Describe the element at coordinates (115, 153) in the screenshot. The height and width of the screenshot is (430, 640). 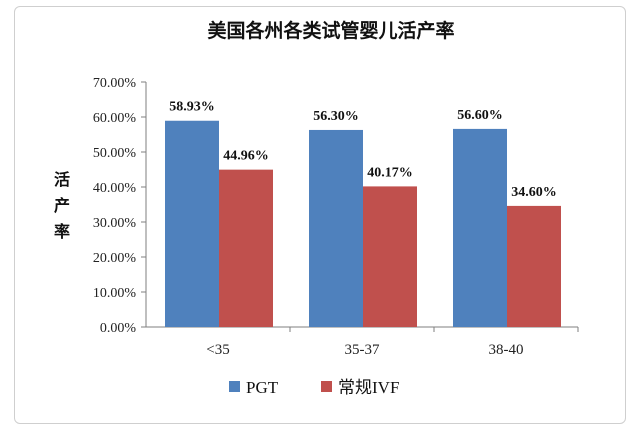
I see `y-tick-label: 50.00%` at that location.